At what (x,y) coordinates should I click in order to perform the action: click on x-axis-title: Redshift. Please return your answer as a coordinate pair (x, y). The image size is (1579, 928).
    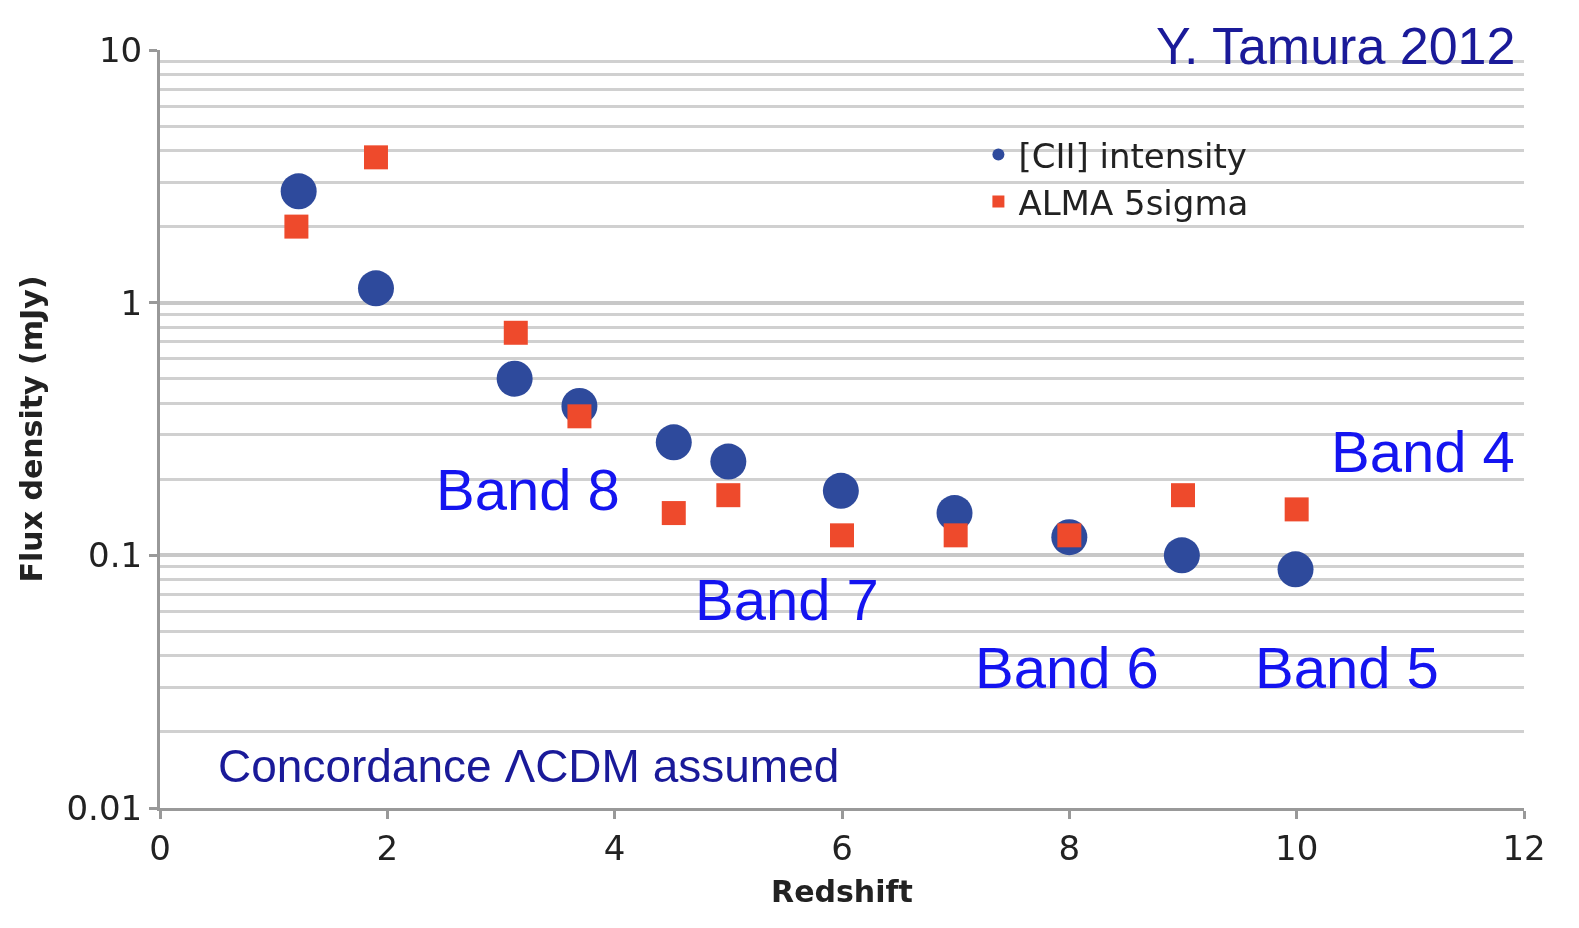
    Looking at the image, I should click on (842, 892).